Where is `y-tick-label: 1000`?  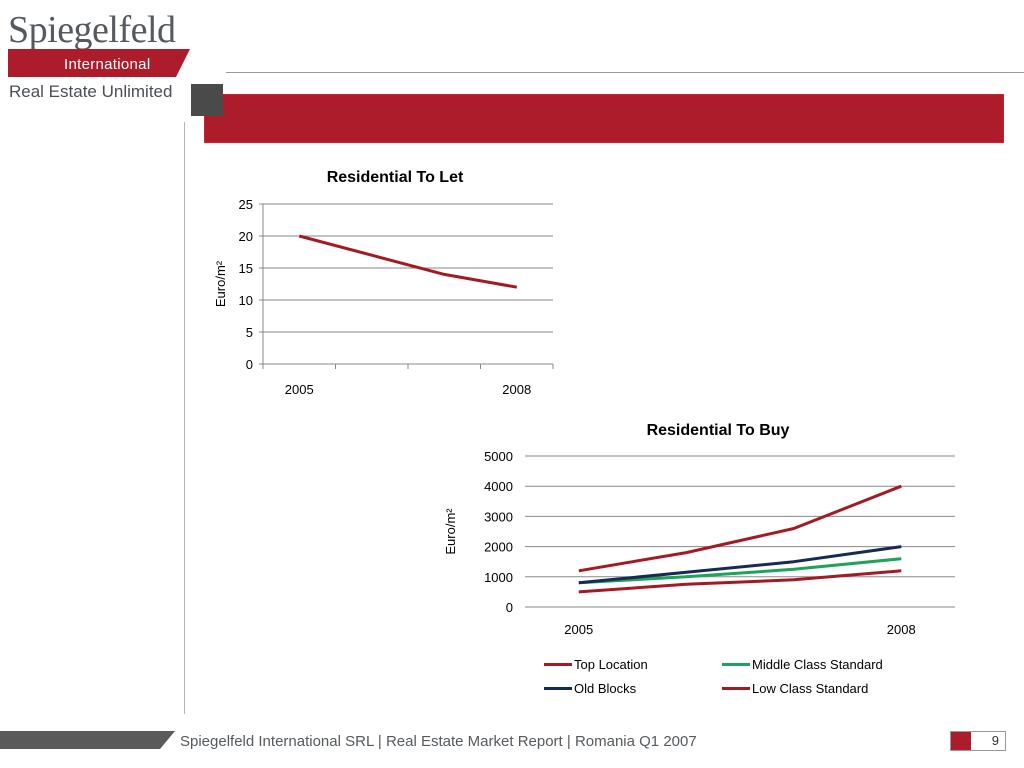 y-tick-label: 1000 is located at coordinates (498, 577).